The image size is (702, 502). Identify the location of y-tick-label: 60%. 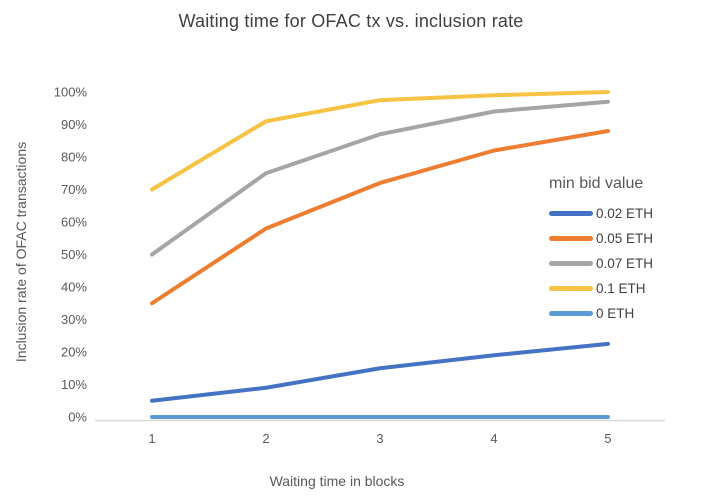
(74, 222).